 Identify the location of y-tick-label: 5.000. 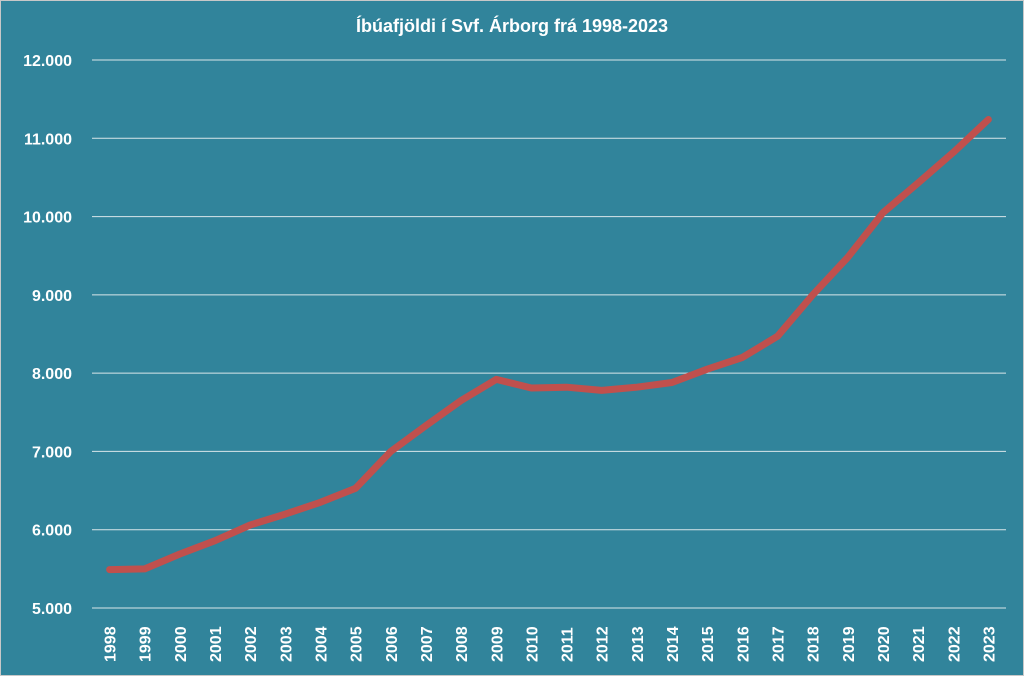
(52, 609).